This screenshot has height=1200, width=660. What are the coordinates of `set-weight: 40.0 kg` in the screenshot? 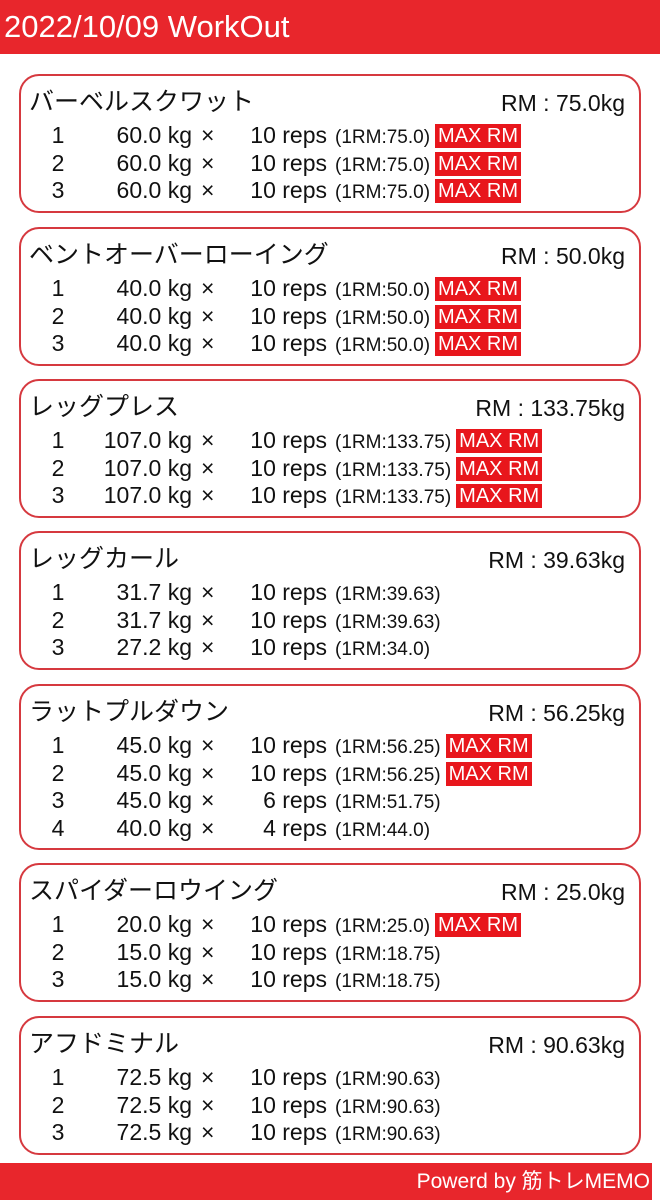 It's located at (154, 343).